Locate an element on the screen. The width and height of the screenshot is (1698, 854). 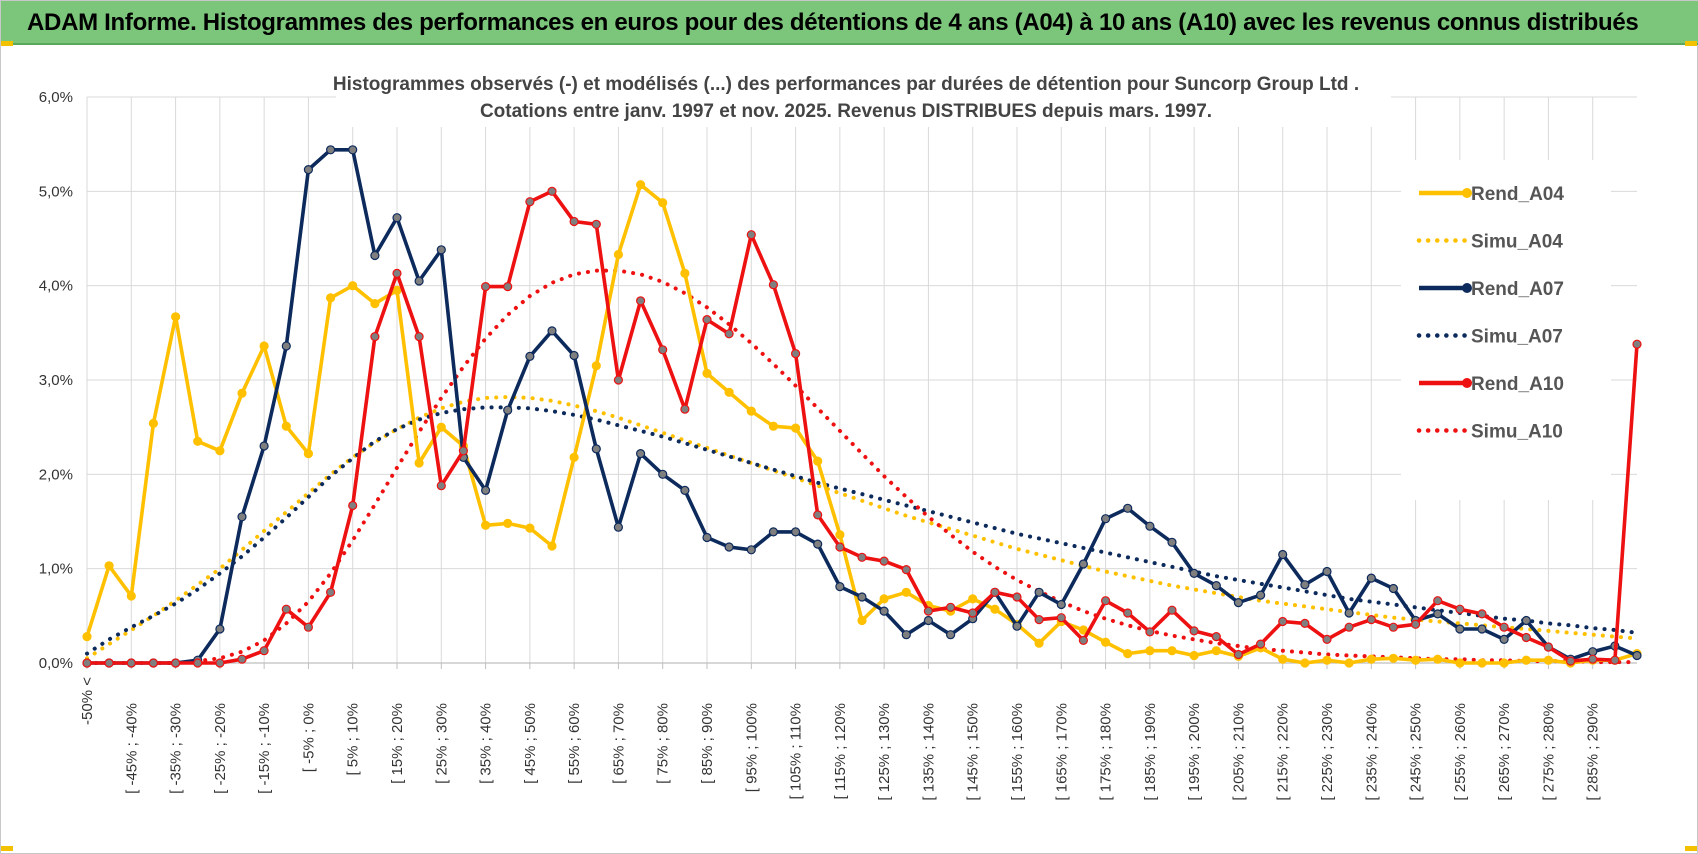
legend-label: Simu_A07 is located at coordinates (1517, 337).